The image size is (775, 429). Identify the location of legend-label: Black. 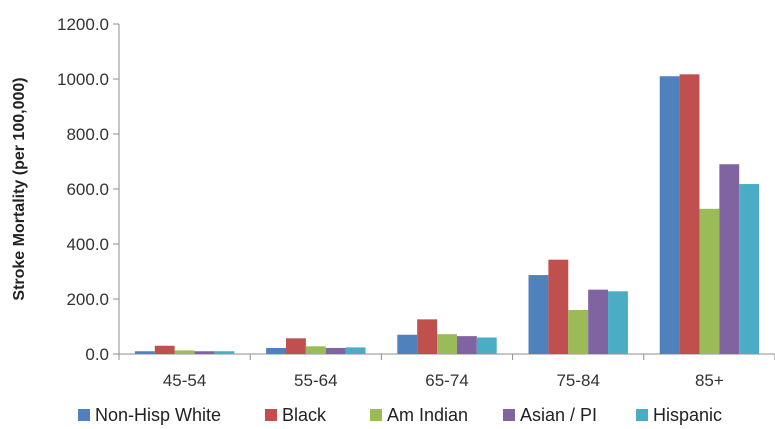
(304, 415).